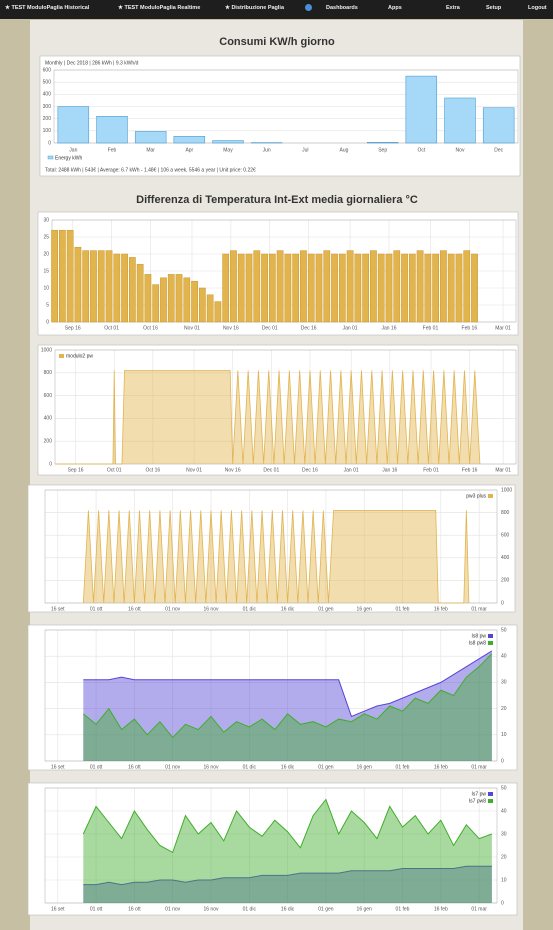  Describe the element at coordinates (453, 8) in the screenshot. I see `nav-item: Extra` at that location.